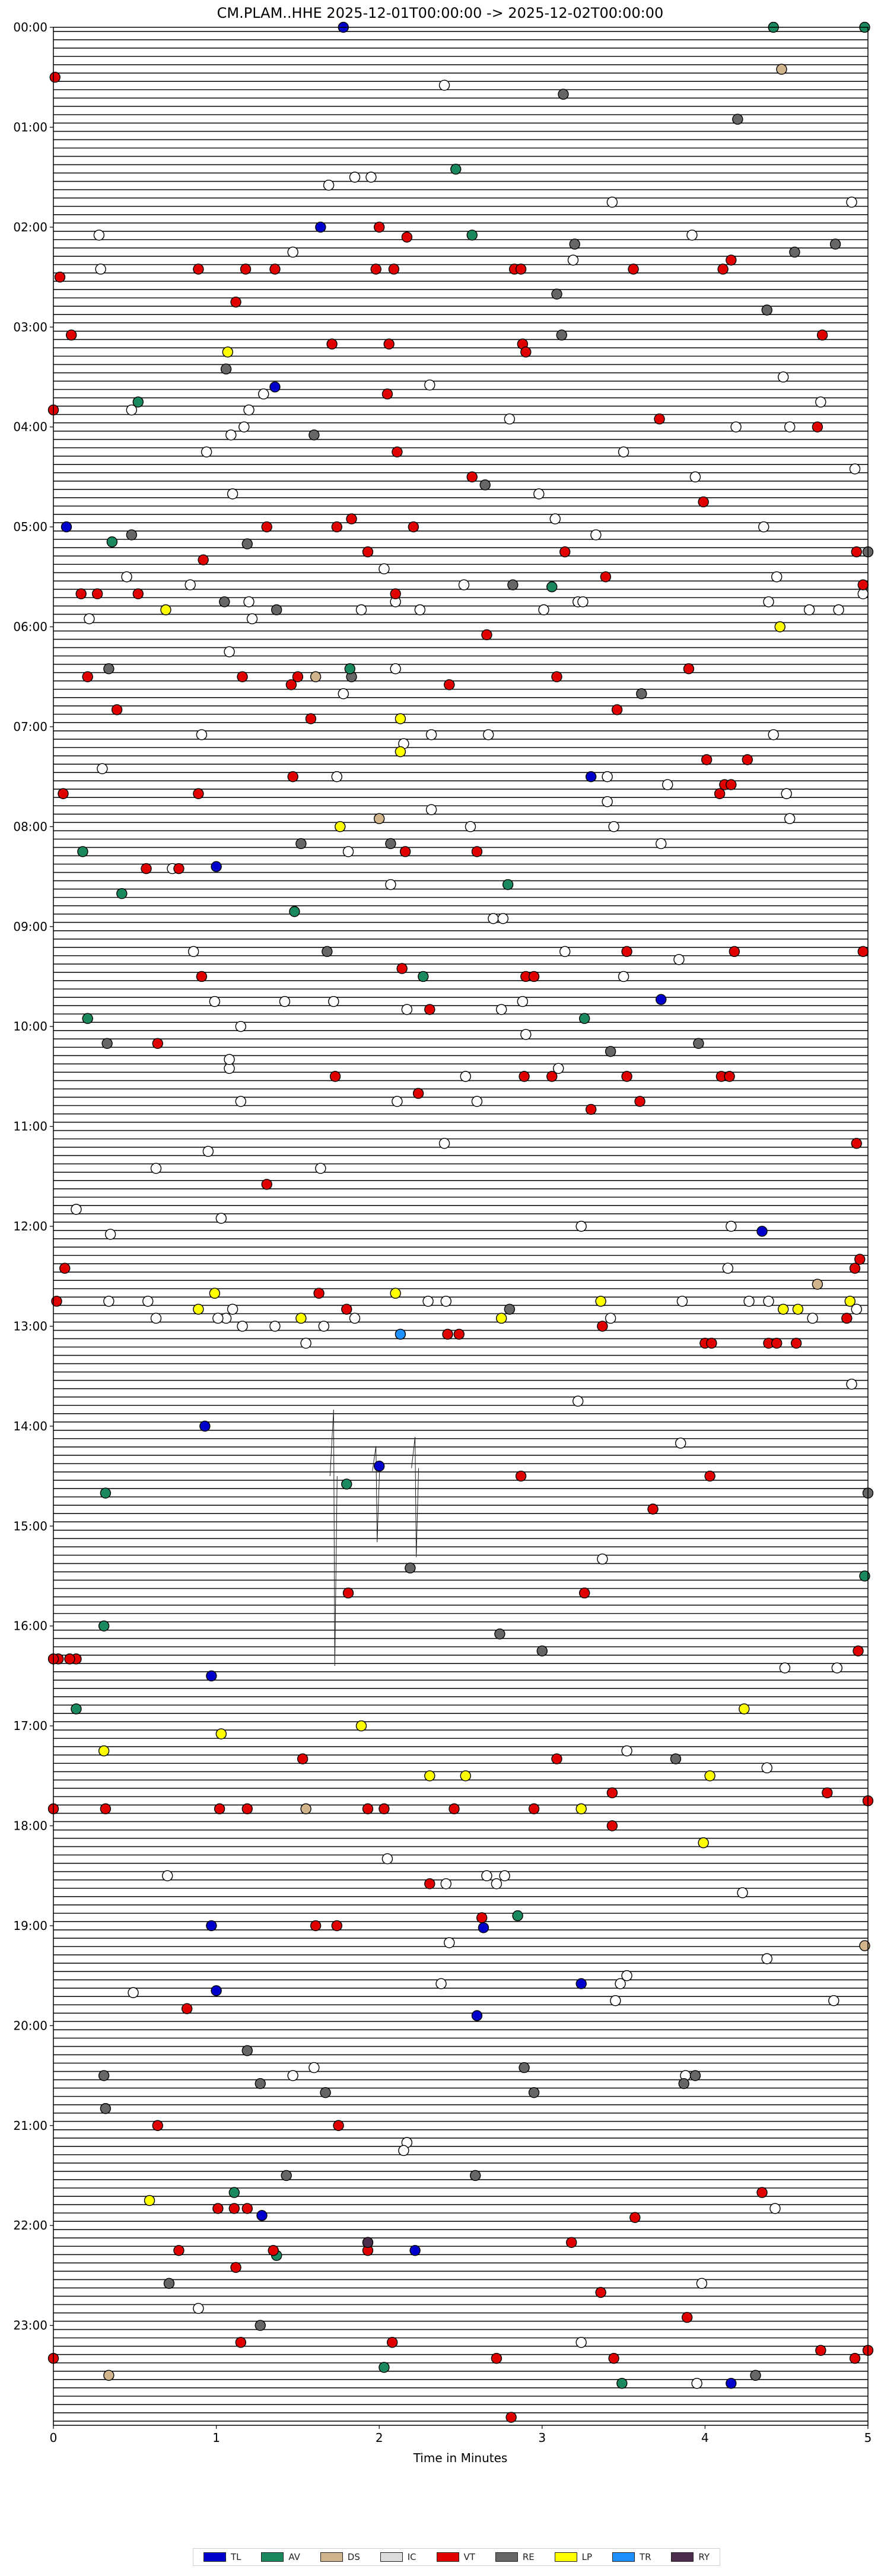 The height and width of the screenshot is (2576, 881). I want to click on legend-item-av: AV, so click(281, 2557).